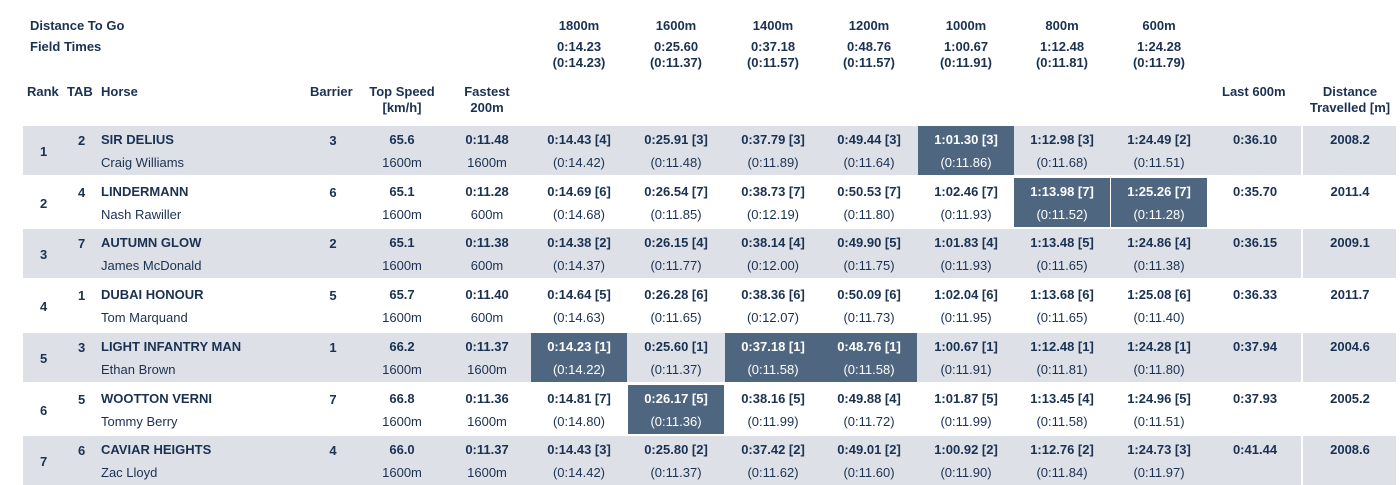 The image size is (1400, 485). Describe the element at coordinates (676, 449) in the screenshot. I see `section-time-cell: 0:25.80 [2]` at that location.